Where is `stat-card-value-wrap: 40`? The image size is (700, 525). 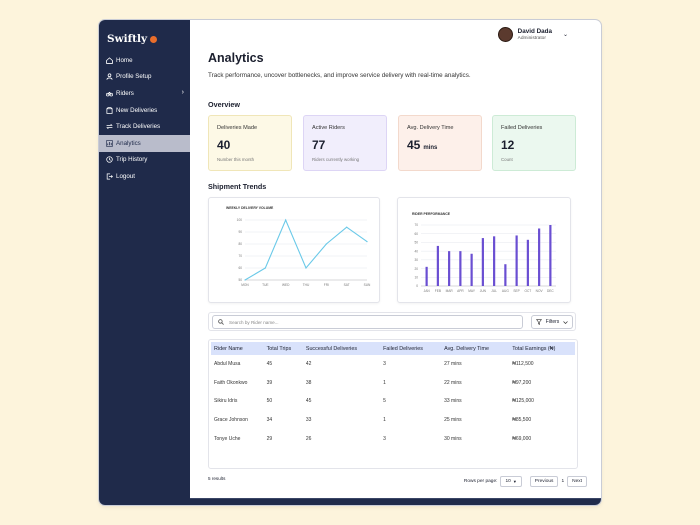 stat-card-value-wrap: 40 is located at coordinates (250, 145).